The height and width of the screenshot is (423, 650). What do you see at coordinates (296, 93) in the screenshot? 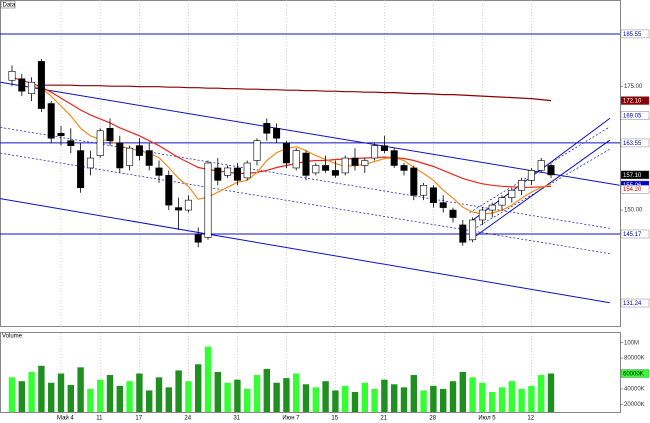
I see `moving-average` at bounding box center [296, 93].